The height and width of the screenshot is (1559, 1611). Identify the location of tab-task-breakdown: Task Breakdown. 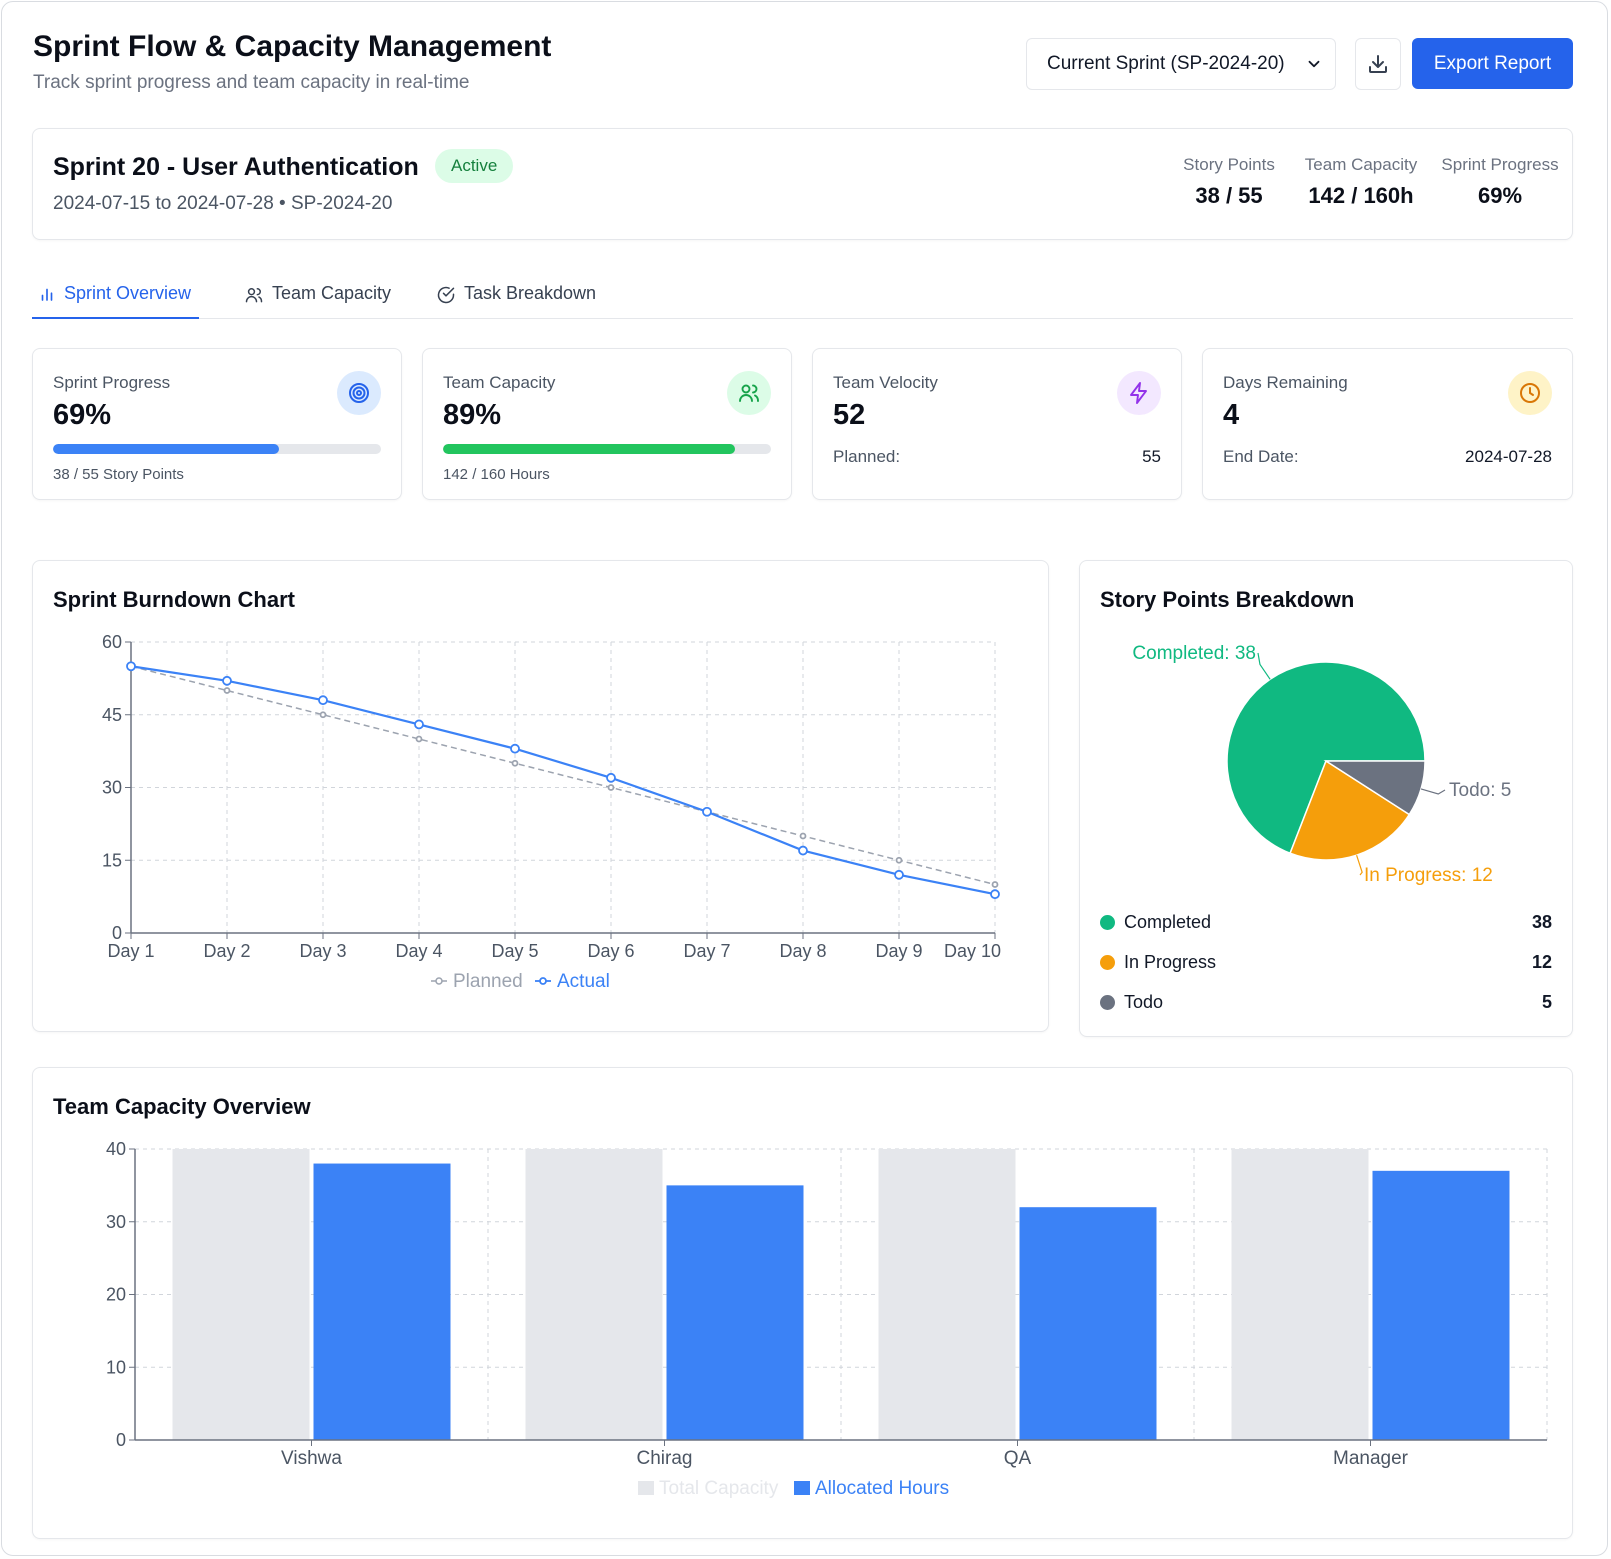
(516, 298).